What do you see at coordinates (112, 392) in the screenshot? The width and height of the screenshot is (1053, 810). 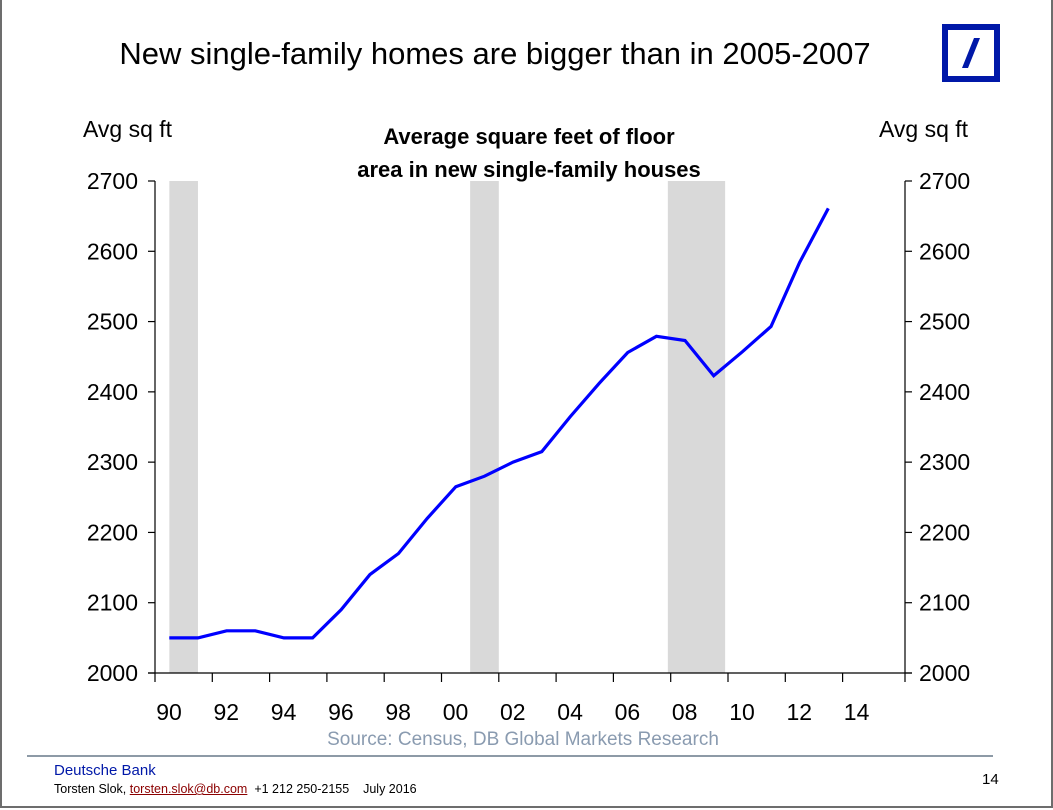 I see `y-tick-label-left: 2400` at bounding box center [112, 392].